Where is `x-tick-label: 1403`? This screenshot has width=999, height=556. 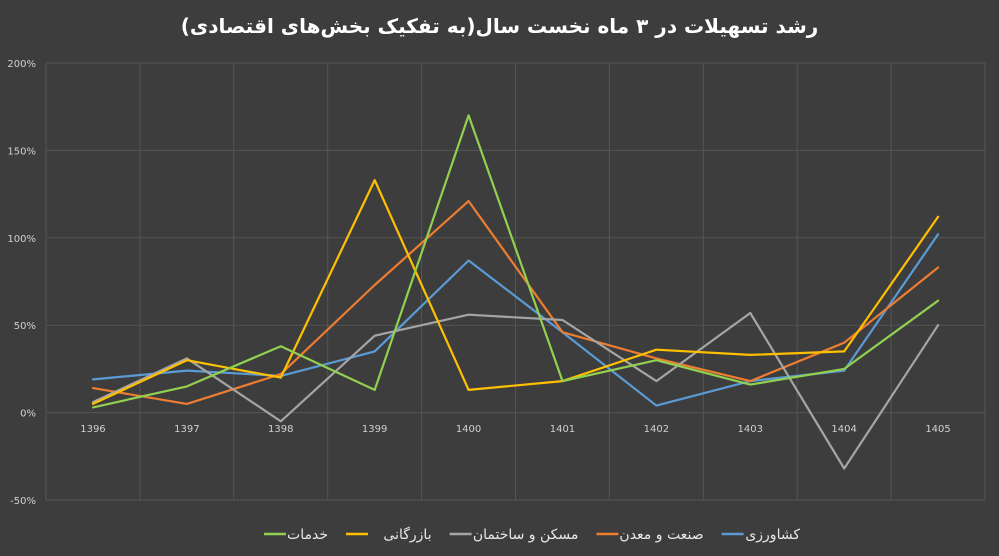
x-tick-label: 1403 is located at coordinates (750, 429).